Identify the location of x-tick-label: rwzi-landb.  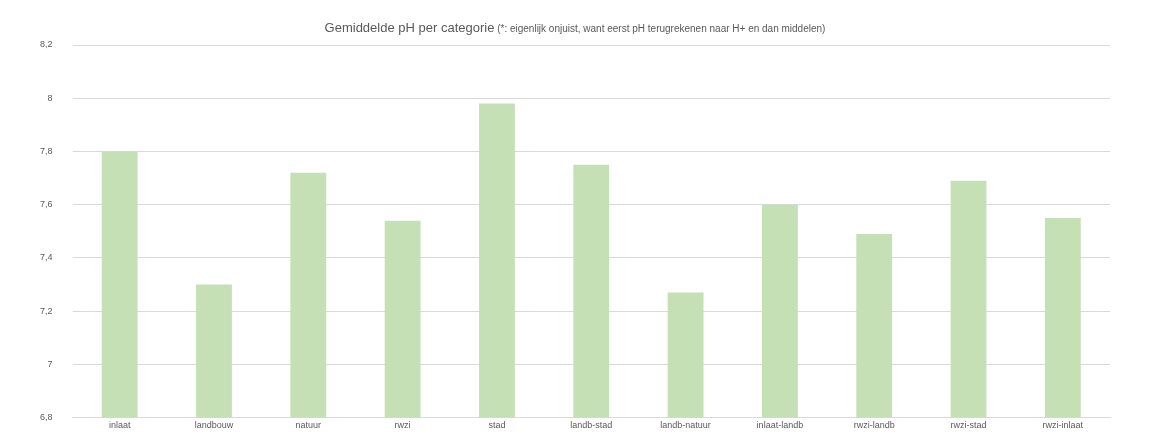
(874, 425).